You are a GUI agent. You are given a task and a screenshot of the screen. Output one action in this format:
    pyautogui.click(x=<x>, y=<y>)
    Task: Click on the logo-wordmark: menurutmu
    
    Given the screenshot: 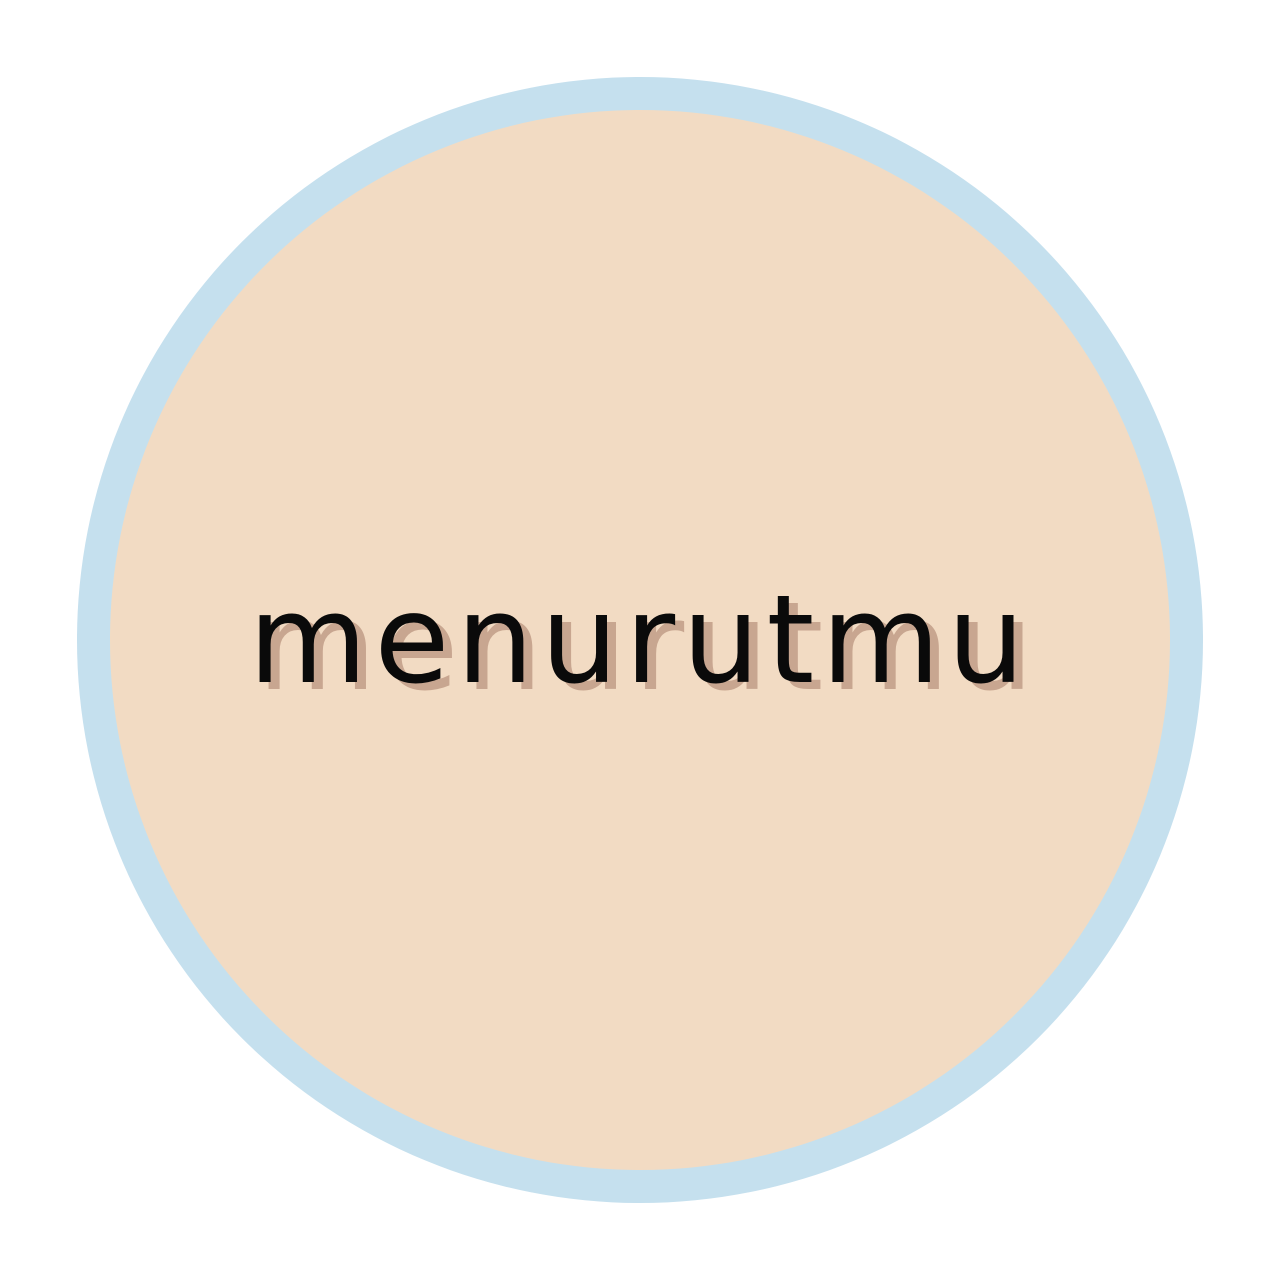 What is the action you would take?
    pyautogui.click(x=640, y=640)
    